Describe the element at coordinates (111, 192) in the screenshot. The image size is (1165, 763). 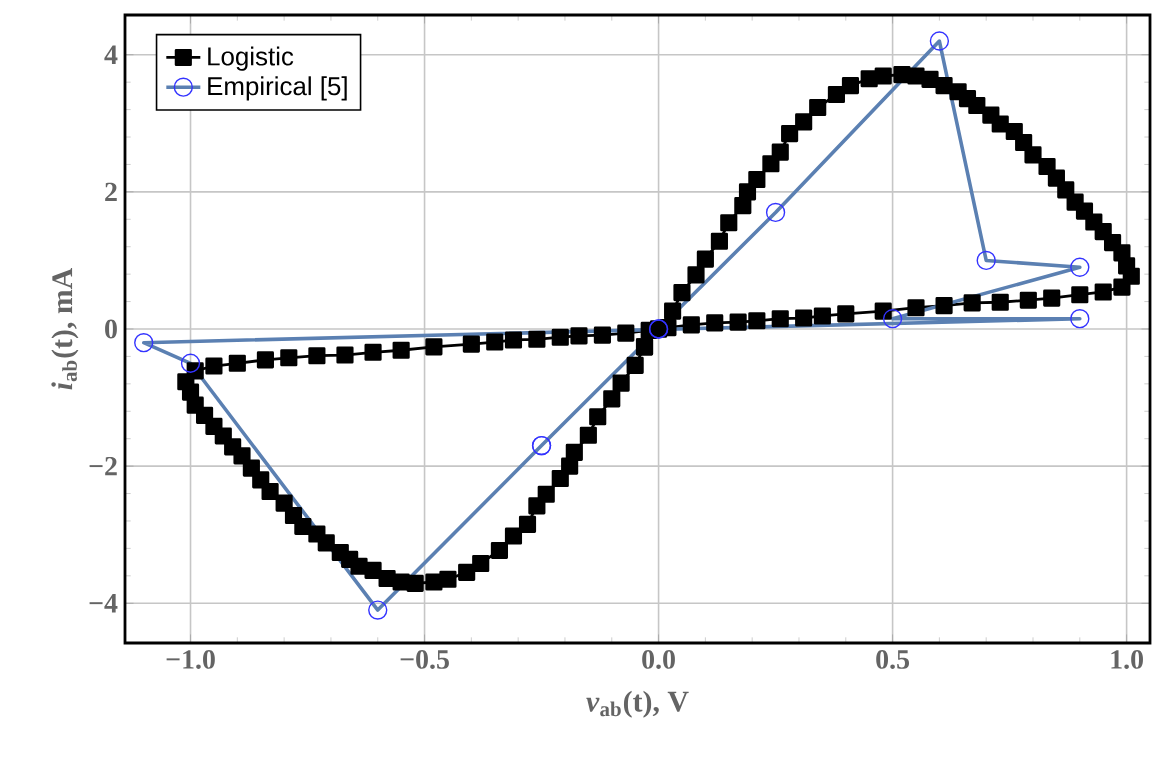
I see `y-tick-label: 2` at that location.